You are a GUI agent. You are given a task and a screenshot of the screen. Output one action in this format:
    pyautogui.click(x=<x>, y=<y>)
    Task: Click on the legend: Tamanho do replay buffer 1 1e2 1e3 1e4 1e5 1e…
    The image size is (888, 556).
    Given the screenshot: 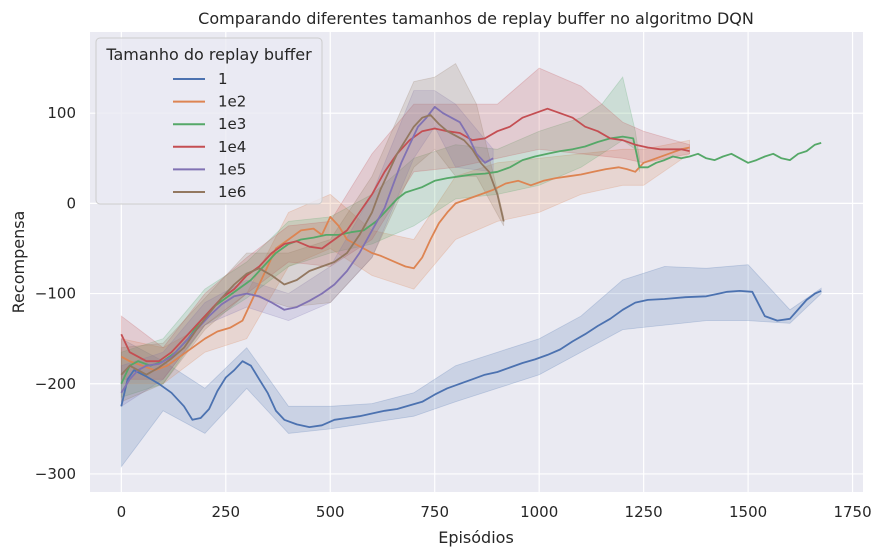 What is the action you would take?
    pyautogui.click(x=209, y=121)
    